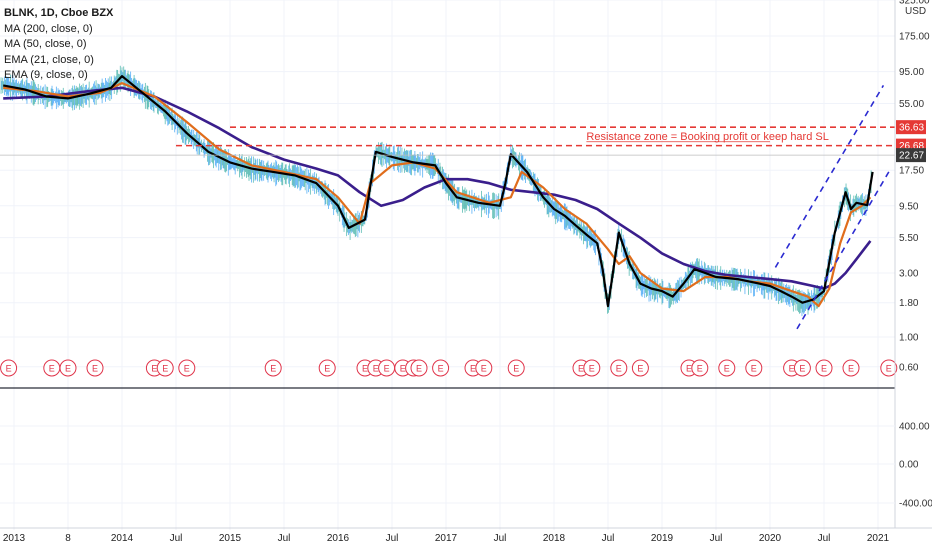 The height and width of the screenshot is (550, 932). I want to click on resistance-tag-upper: 36.63, so click(911, 127).